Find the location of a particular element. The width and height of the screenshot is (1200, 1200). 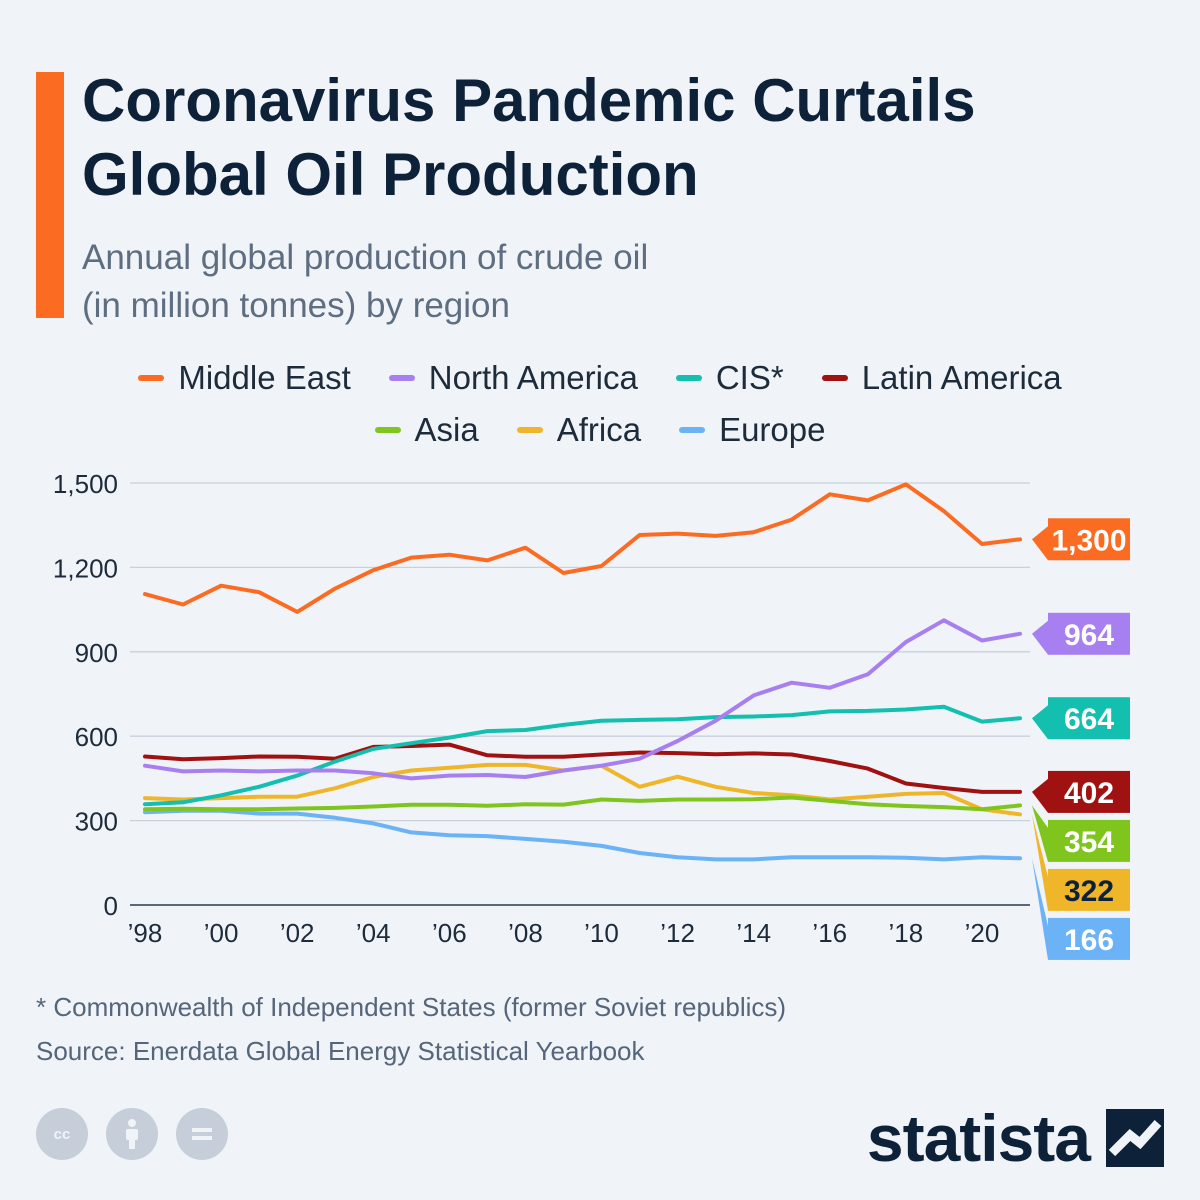

x-tick-label: ’08 is located at coordinates (525, 933).